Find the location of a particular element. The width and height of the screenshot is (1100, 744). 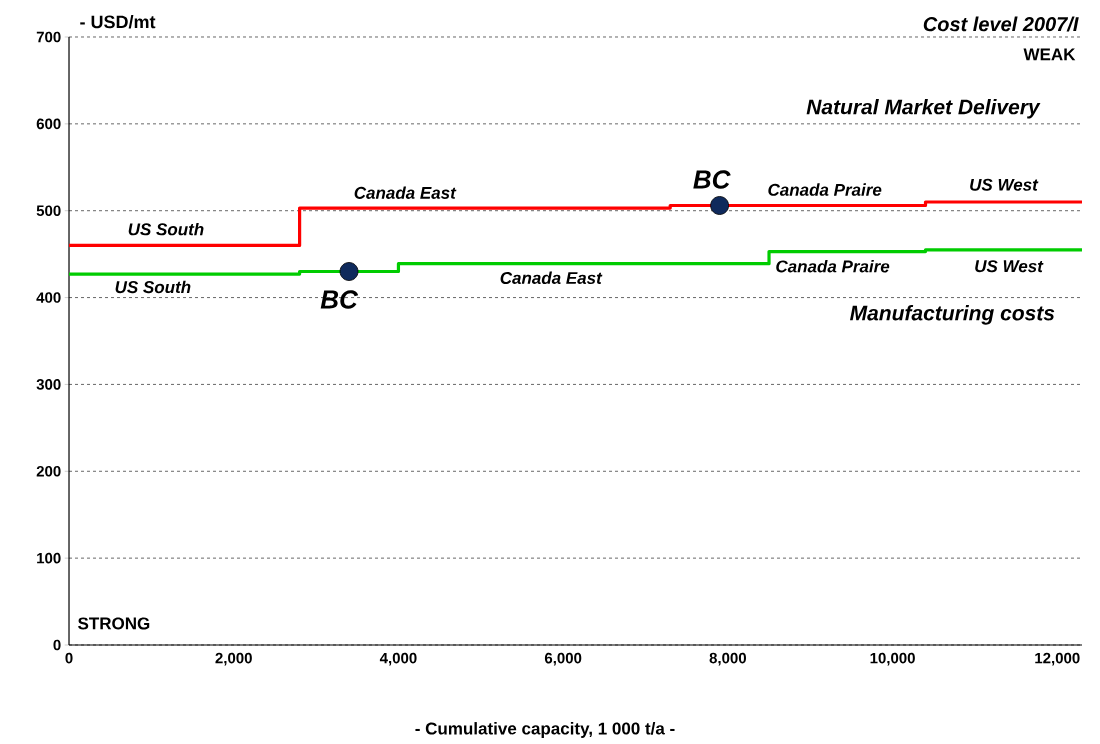

y-tick-label: 600 is located at coordinates (48, 124).